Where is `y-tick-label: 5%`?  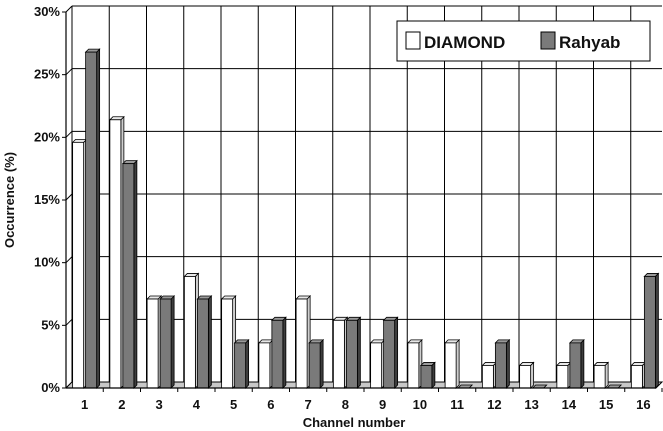
y-tick-label: 5% is located at coordinates (50, 324).